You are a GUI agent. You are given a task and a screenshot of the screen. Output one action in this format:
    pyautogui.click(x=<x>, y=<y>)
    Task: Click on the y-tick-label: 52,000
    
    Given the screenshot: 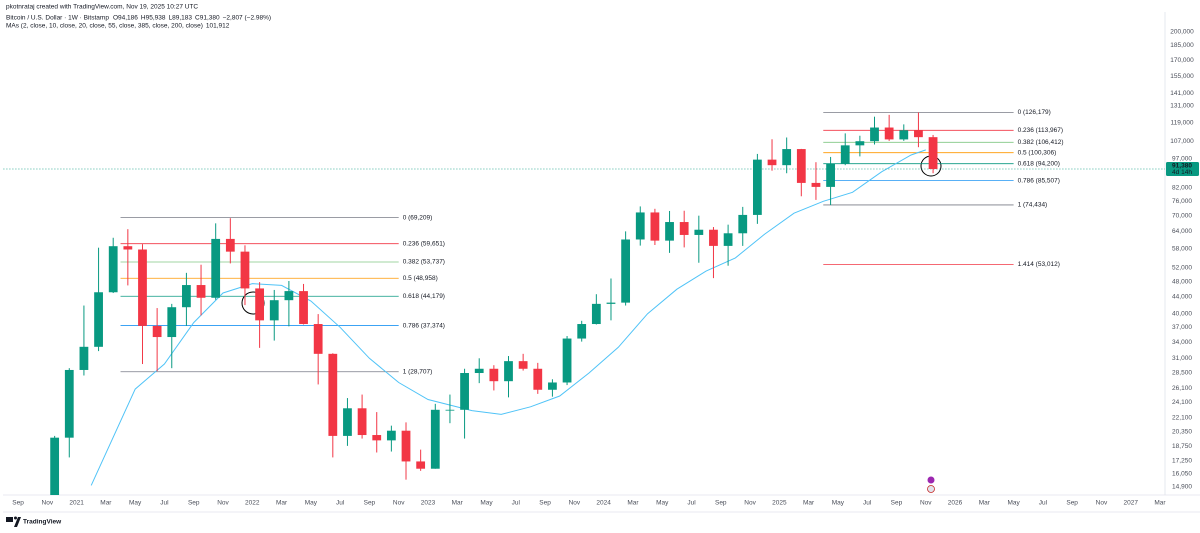 What is the action you would take?
    pyautogui.click(x=1182, y=267)
    